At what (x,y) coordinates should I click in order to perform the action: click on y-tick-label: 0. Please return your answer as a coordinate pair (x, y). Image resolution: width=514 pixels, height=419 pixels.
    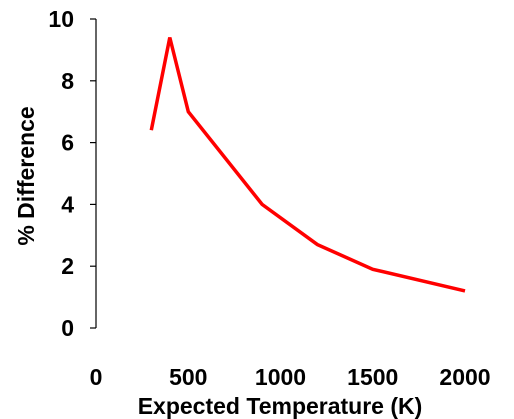
    Looking at the image, I should click on (67, 328).